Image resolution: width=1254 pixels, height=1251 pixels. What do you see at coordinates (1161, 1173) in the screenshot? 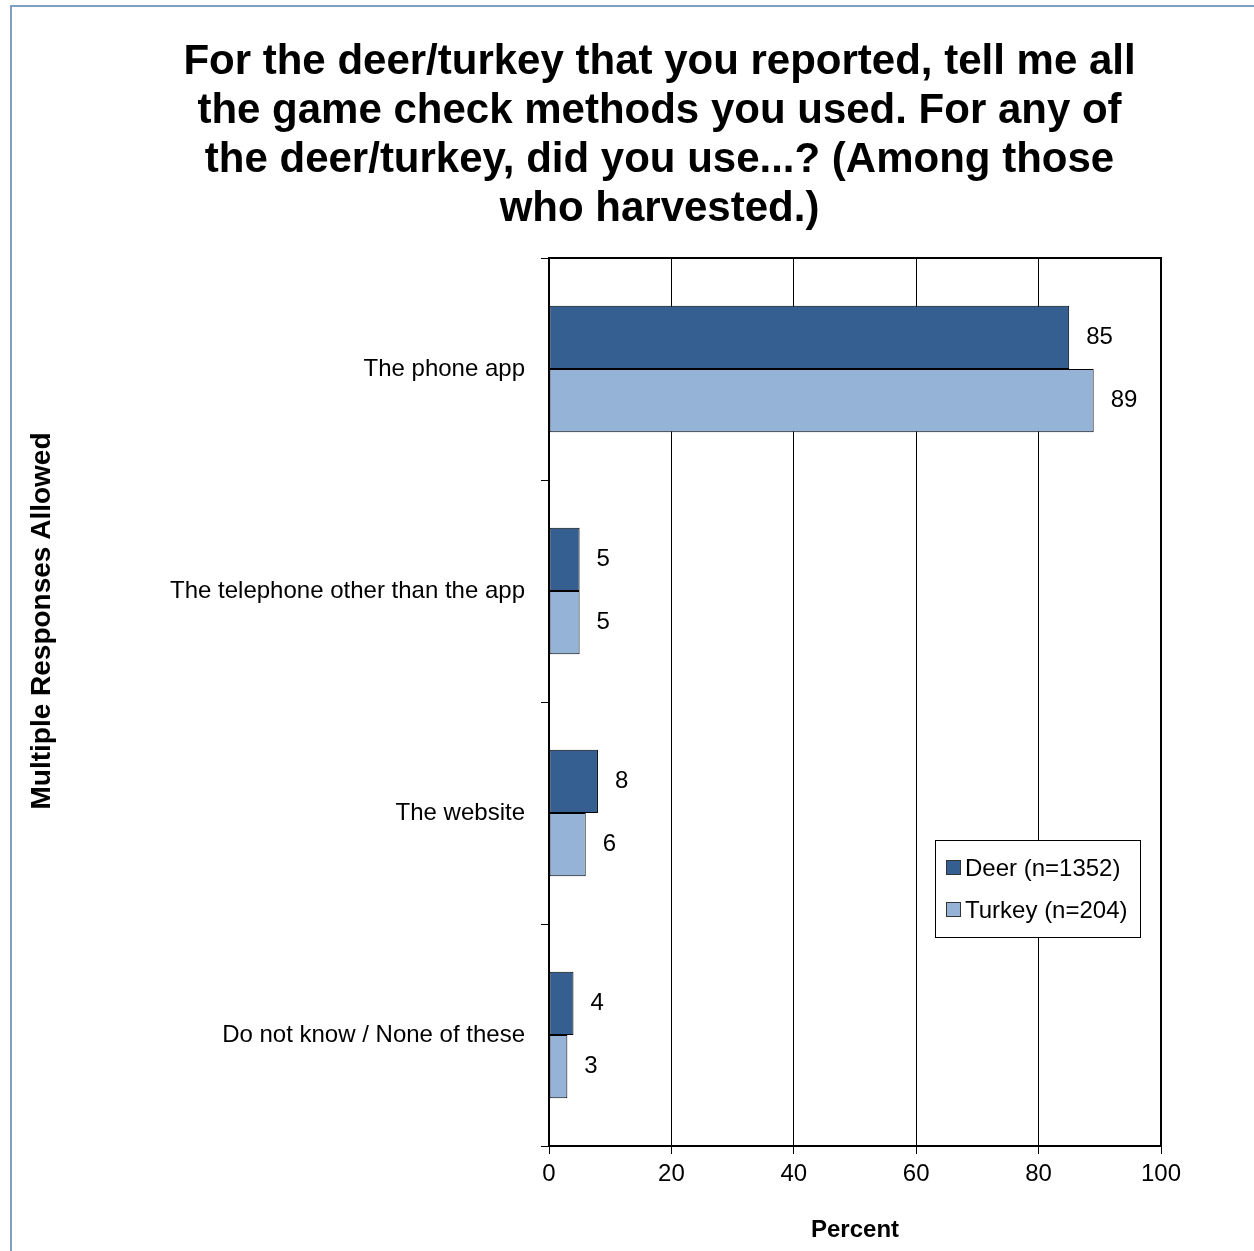
I see `x-tick-label: 100` at bounding box center [1161, 1173].